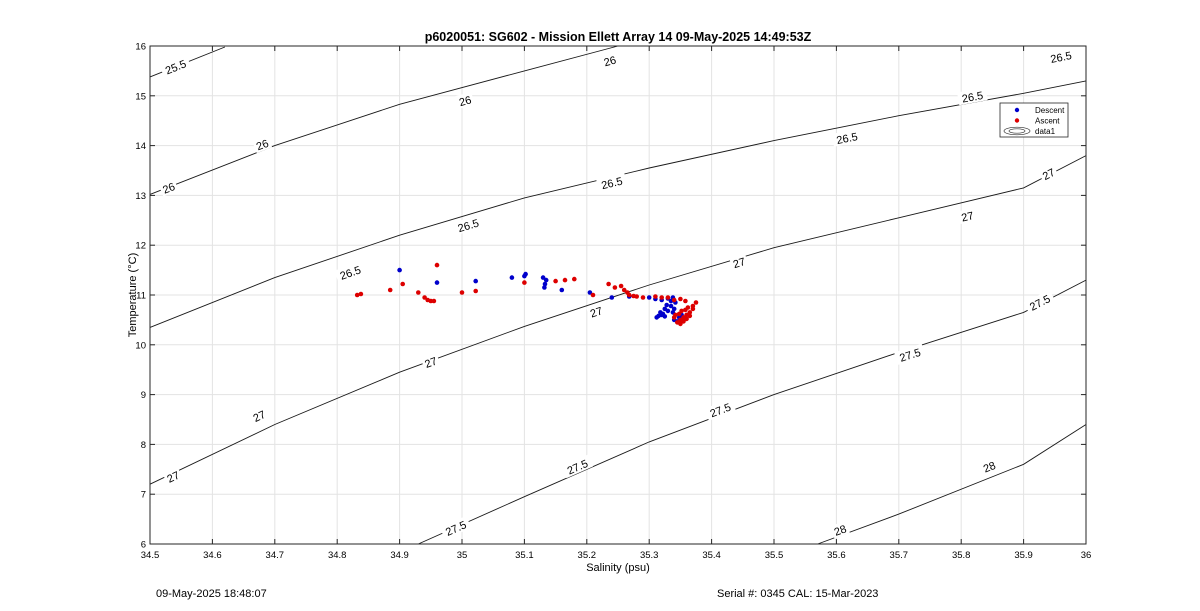 This screenshot has width=1200, height=611. What do you see at coordinates (462, 555) in the screenshot?
I see `x-tick-label: 35` at bounding box center [462, 555].